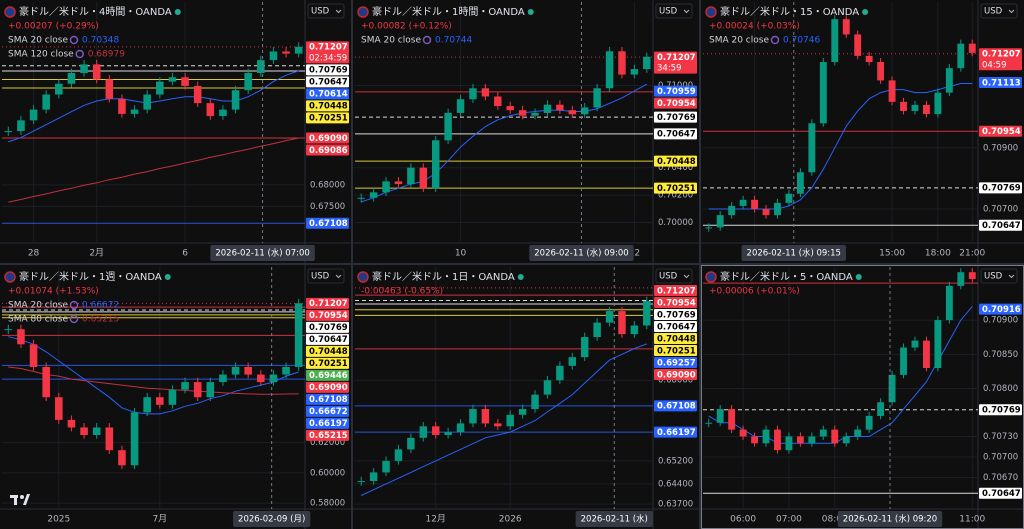 This screenshot has height=529, width=1024. I want to click on indicator-value: 0.66672, so click(100, 306).